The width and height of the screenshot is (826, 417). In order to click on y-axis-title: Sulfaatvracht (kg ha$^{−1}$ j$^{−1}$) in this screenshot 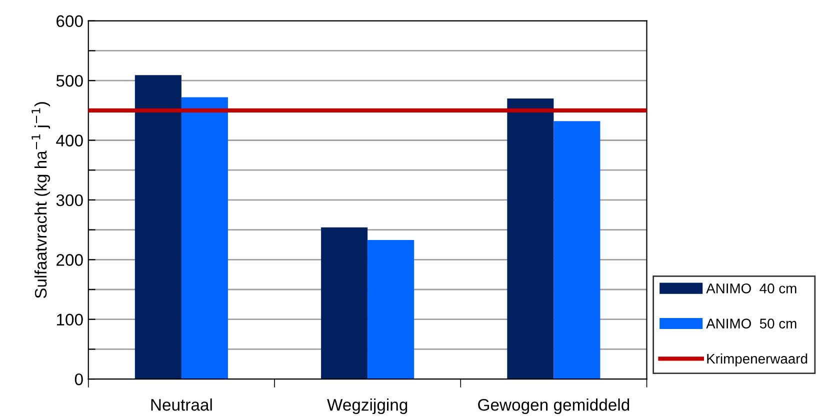, I will do `click(41, 200)`.